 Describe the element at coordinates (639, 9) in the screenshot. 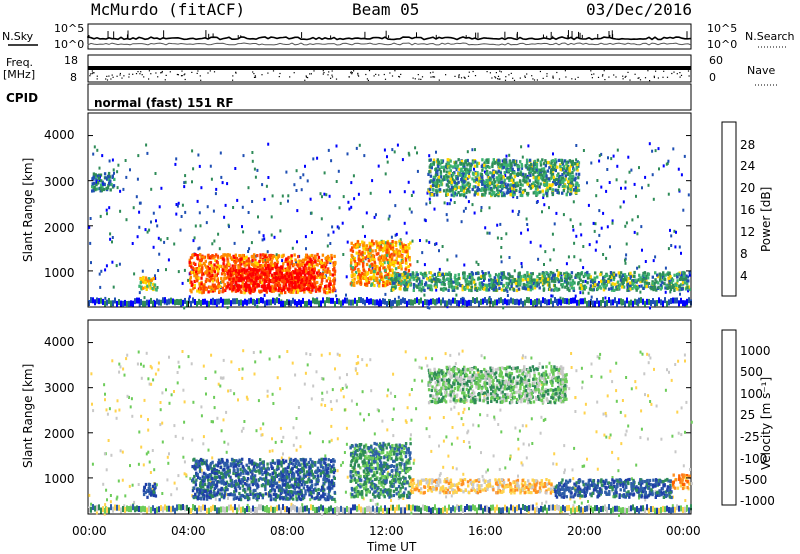

I see `date-title: 03/Dec/2016` at that location.